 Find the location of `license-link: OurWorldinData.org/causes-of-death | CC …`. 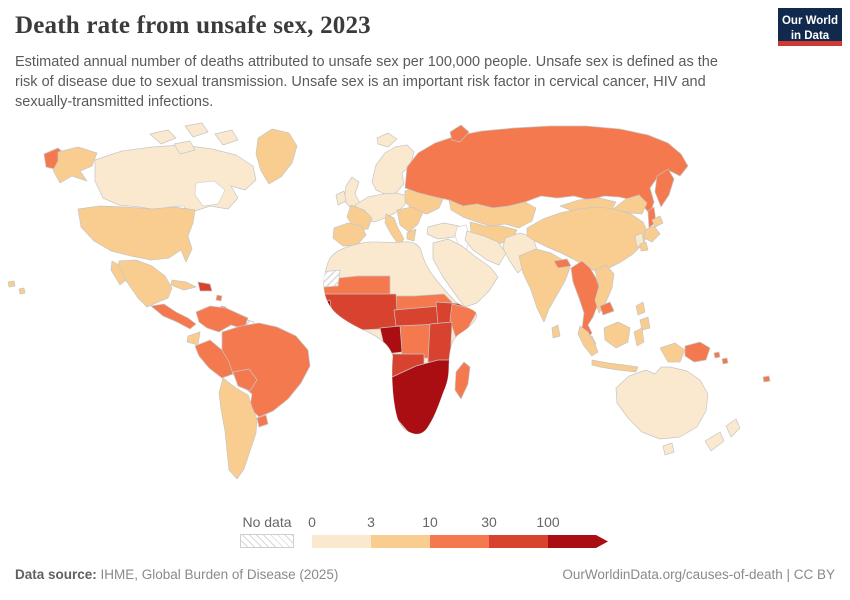

license-link: OurWorldinData.org/causes-of-death | CC … is located at coordinates (698, 574).